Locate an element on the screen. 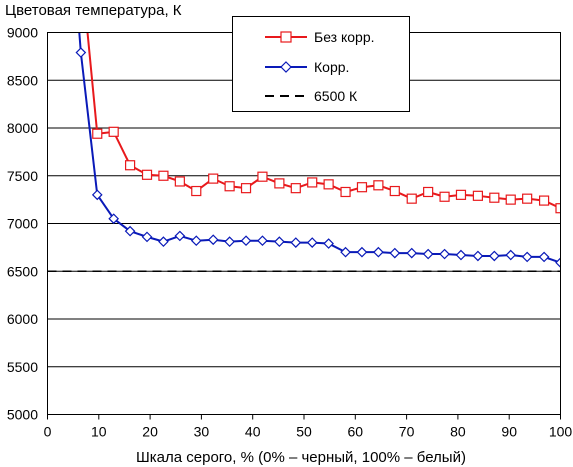 The image size is (573, 467). y-tick-label: 5000 is located at coordinates (22, 415).